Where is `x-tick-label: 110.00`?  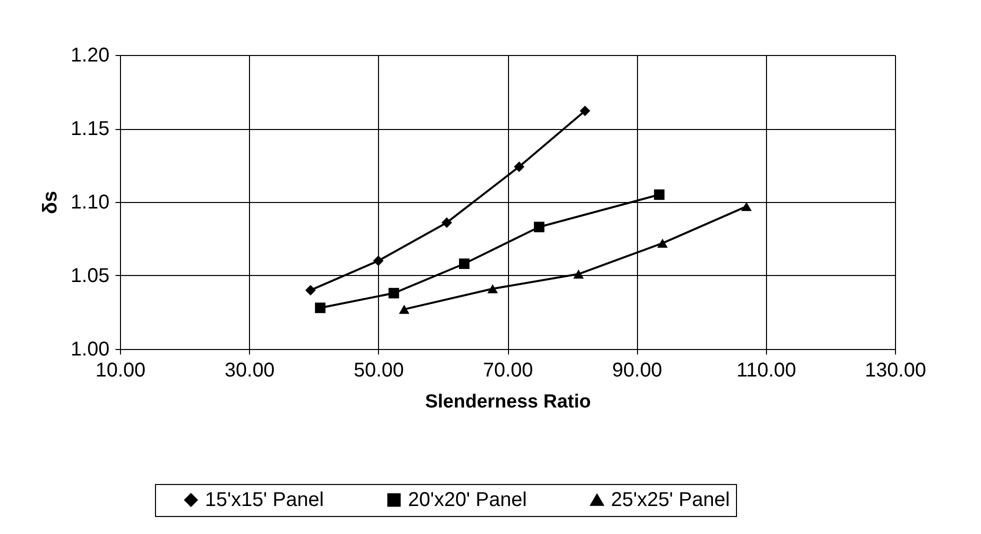
x-tick-label: 110.00 is located at coordinates (766, 371).